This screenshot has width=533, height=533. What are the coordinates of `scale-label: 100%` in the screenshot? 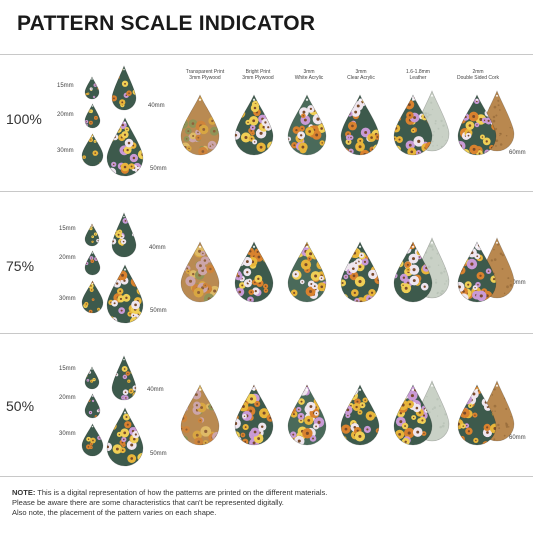 It's located at (24, 119).